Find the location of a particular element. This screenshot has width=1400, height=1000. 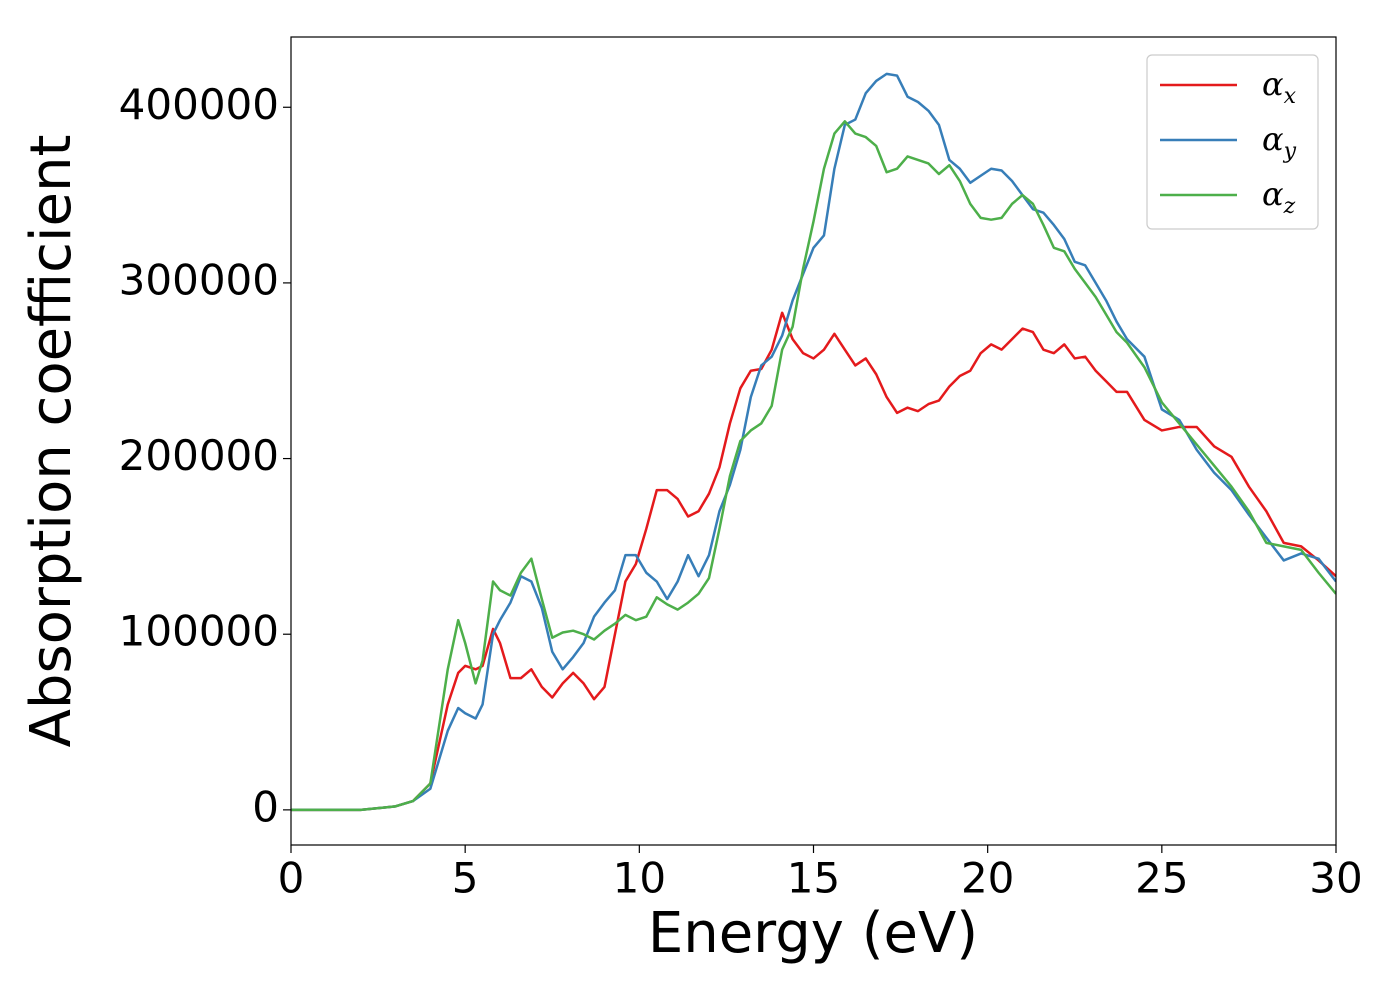

x-tick-label: 15 is located at coordinates (813, 878).